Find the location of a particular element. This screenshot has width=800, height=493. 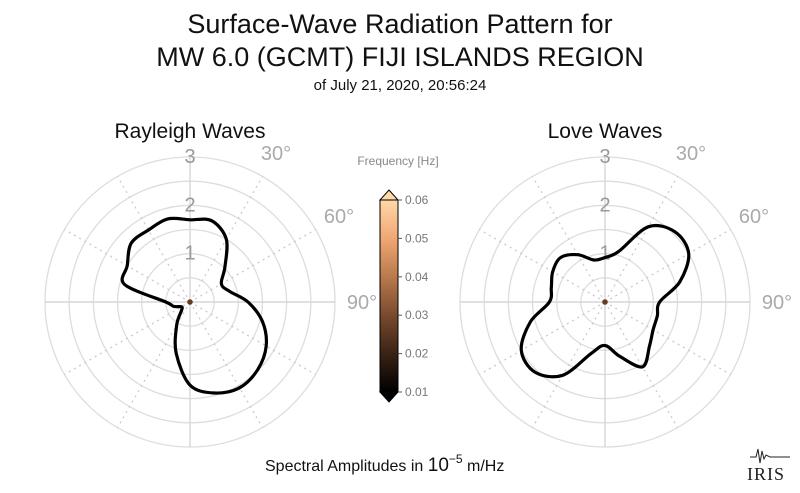

colorbar-tick-label: 0.04 is located at coordinates (417, 277).